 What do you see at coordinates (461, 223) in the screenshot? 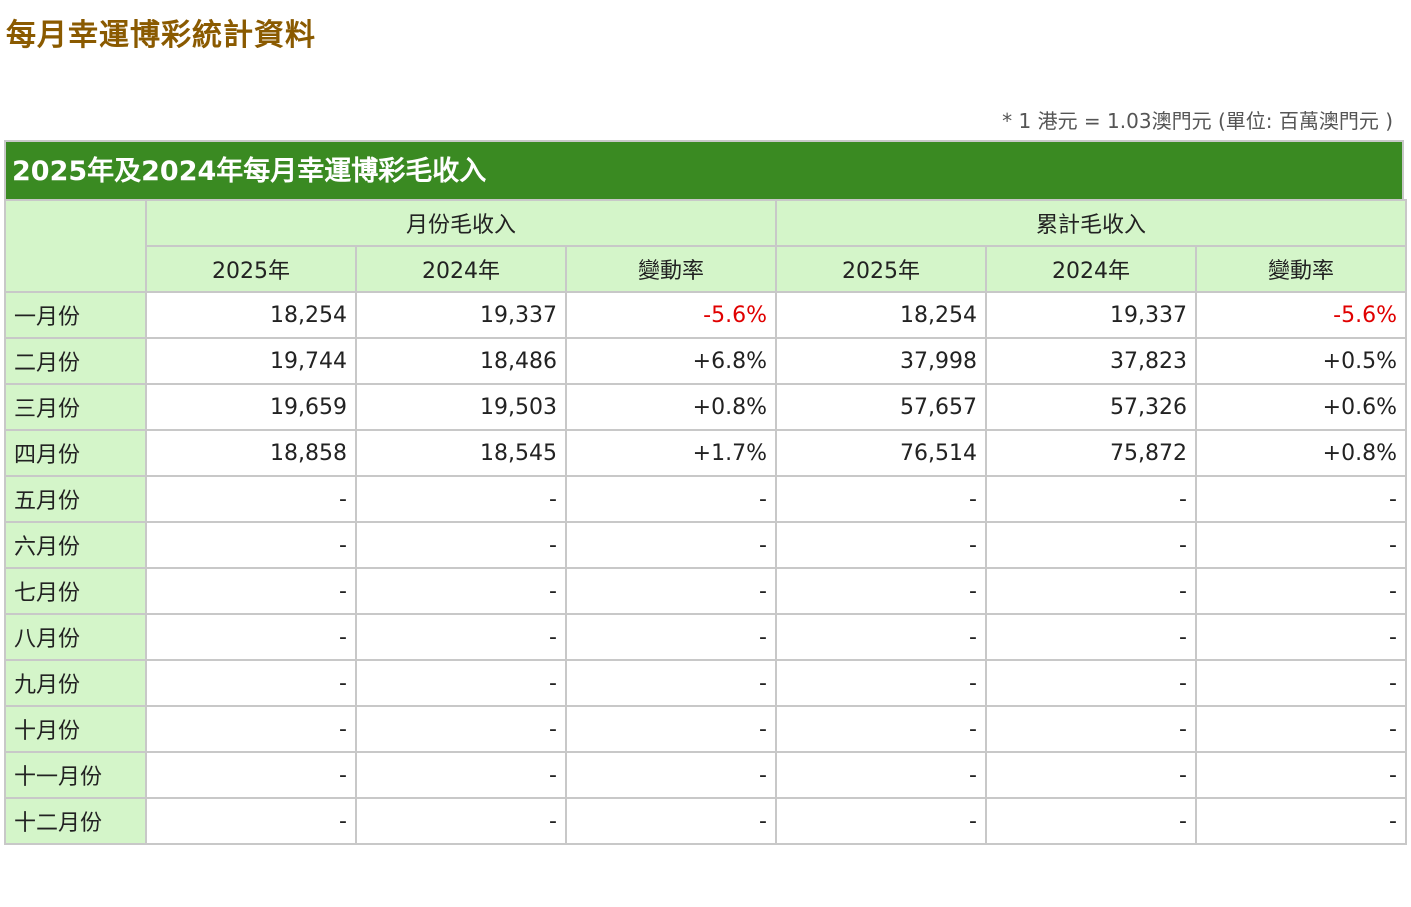
I see `monthly-revenue-header: 月份毛收入` at bounding box center [461, 223].